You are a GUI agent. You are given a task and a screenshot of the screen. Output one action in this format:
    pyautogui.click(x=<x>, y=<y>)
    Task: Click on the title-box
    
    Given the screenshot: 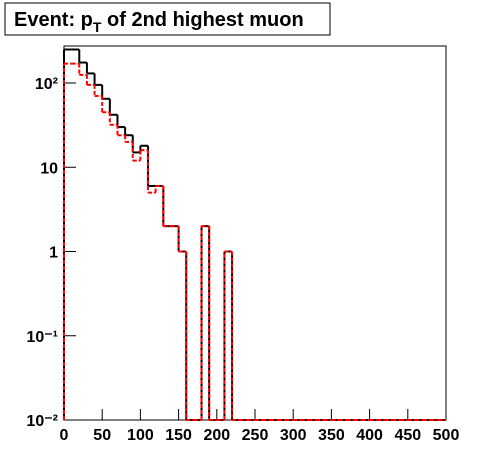 What is the action you would take?
    pyautogui.click(x=167, y=19)
    